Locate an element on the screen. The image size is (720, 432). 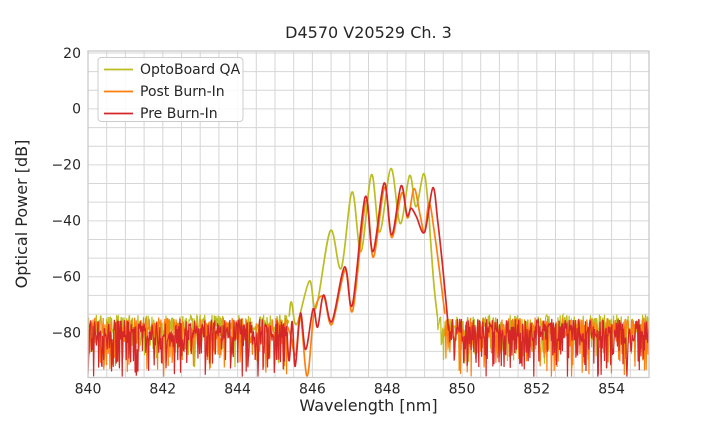
y-tick-labels: 20 0 −20 −40 −60 −80 is located at coordinates (66, 194).